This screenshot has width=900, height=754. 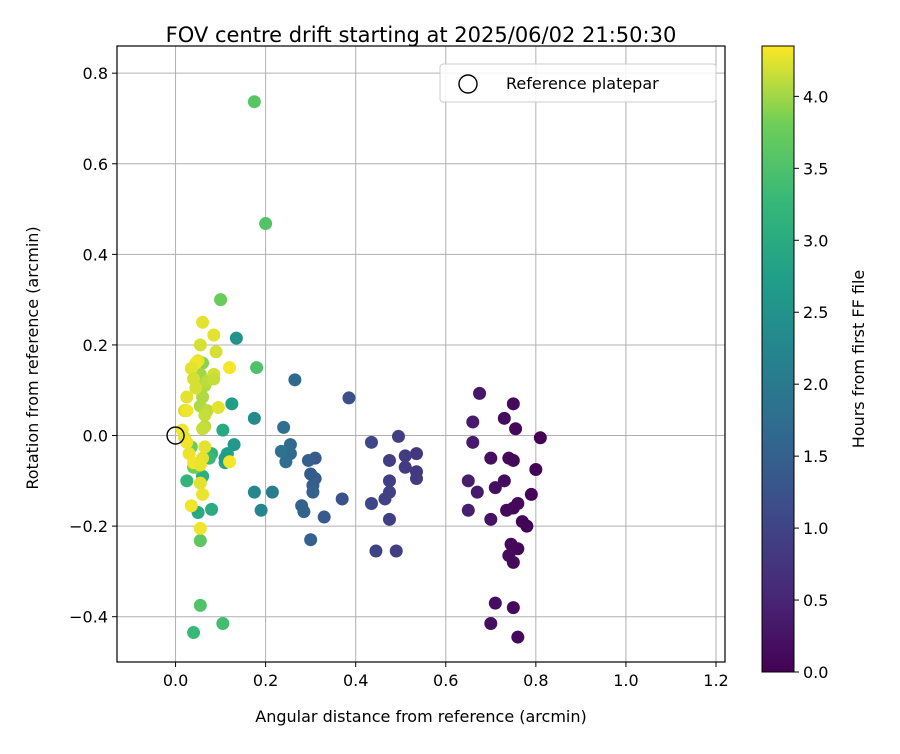 I want to click on x-tick-label: 0.6, so click(x=445, y=680).